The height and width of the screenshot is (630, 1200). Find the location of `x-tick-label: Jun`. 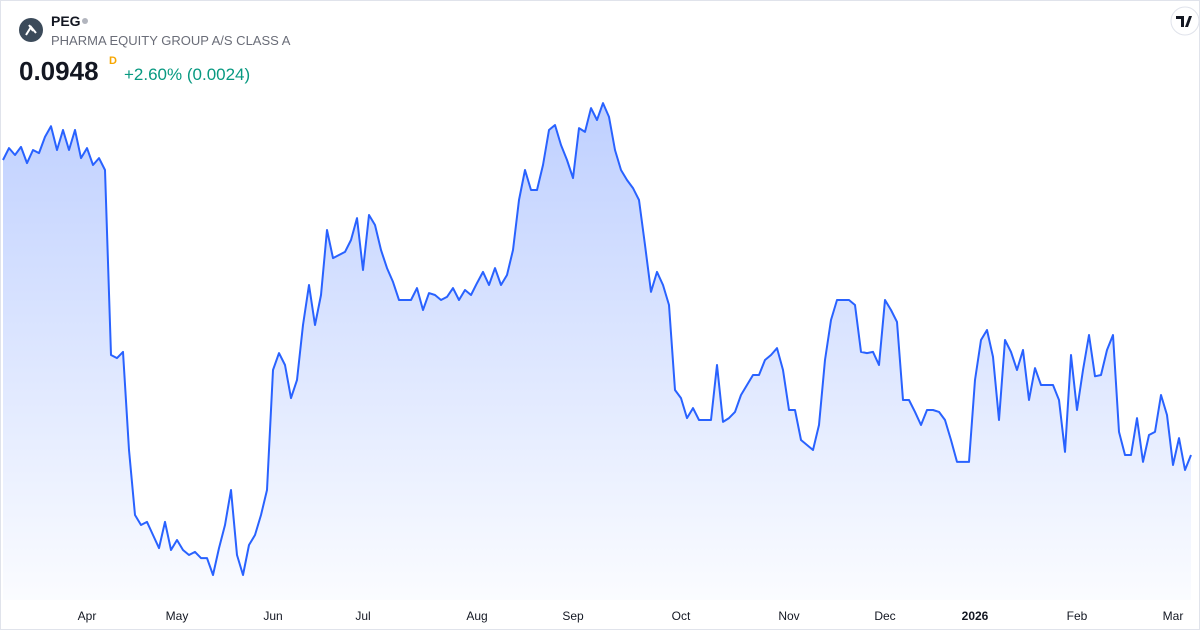

x-tick-label: Jun is located at coordinates (272, 616).